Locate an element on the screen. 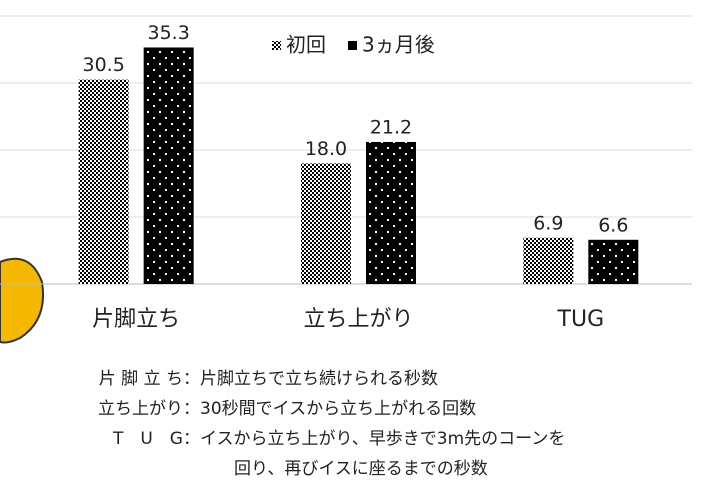 Image resolution: width=727 pixels, height=493 pixels. value-label: 6.9 is located at coordinates (548, 223).